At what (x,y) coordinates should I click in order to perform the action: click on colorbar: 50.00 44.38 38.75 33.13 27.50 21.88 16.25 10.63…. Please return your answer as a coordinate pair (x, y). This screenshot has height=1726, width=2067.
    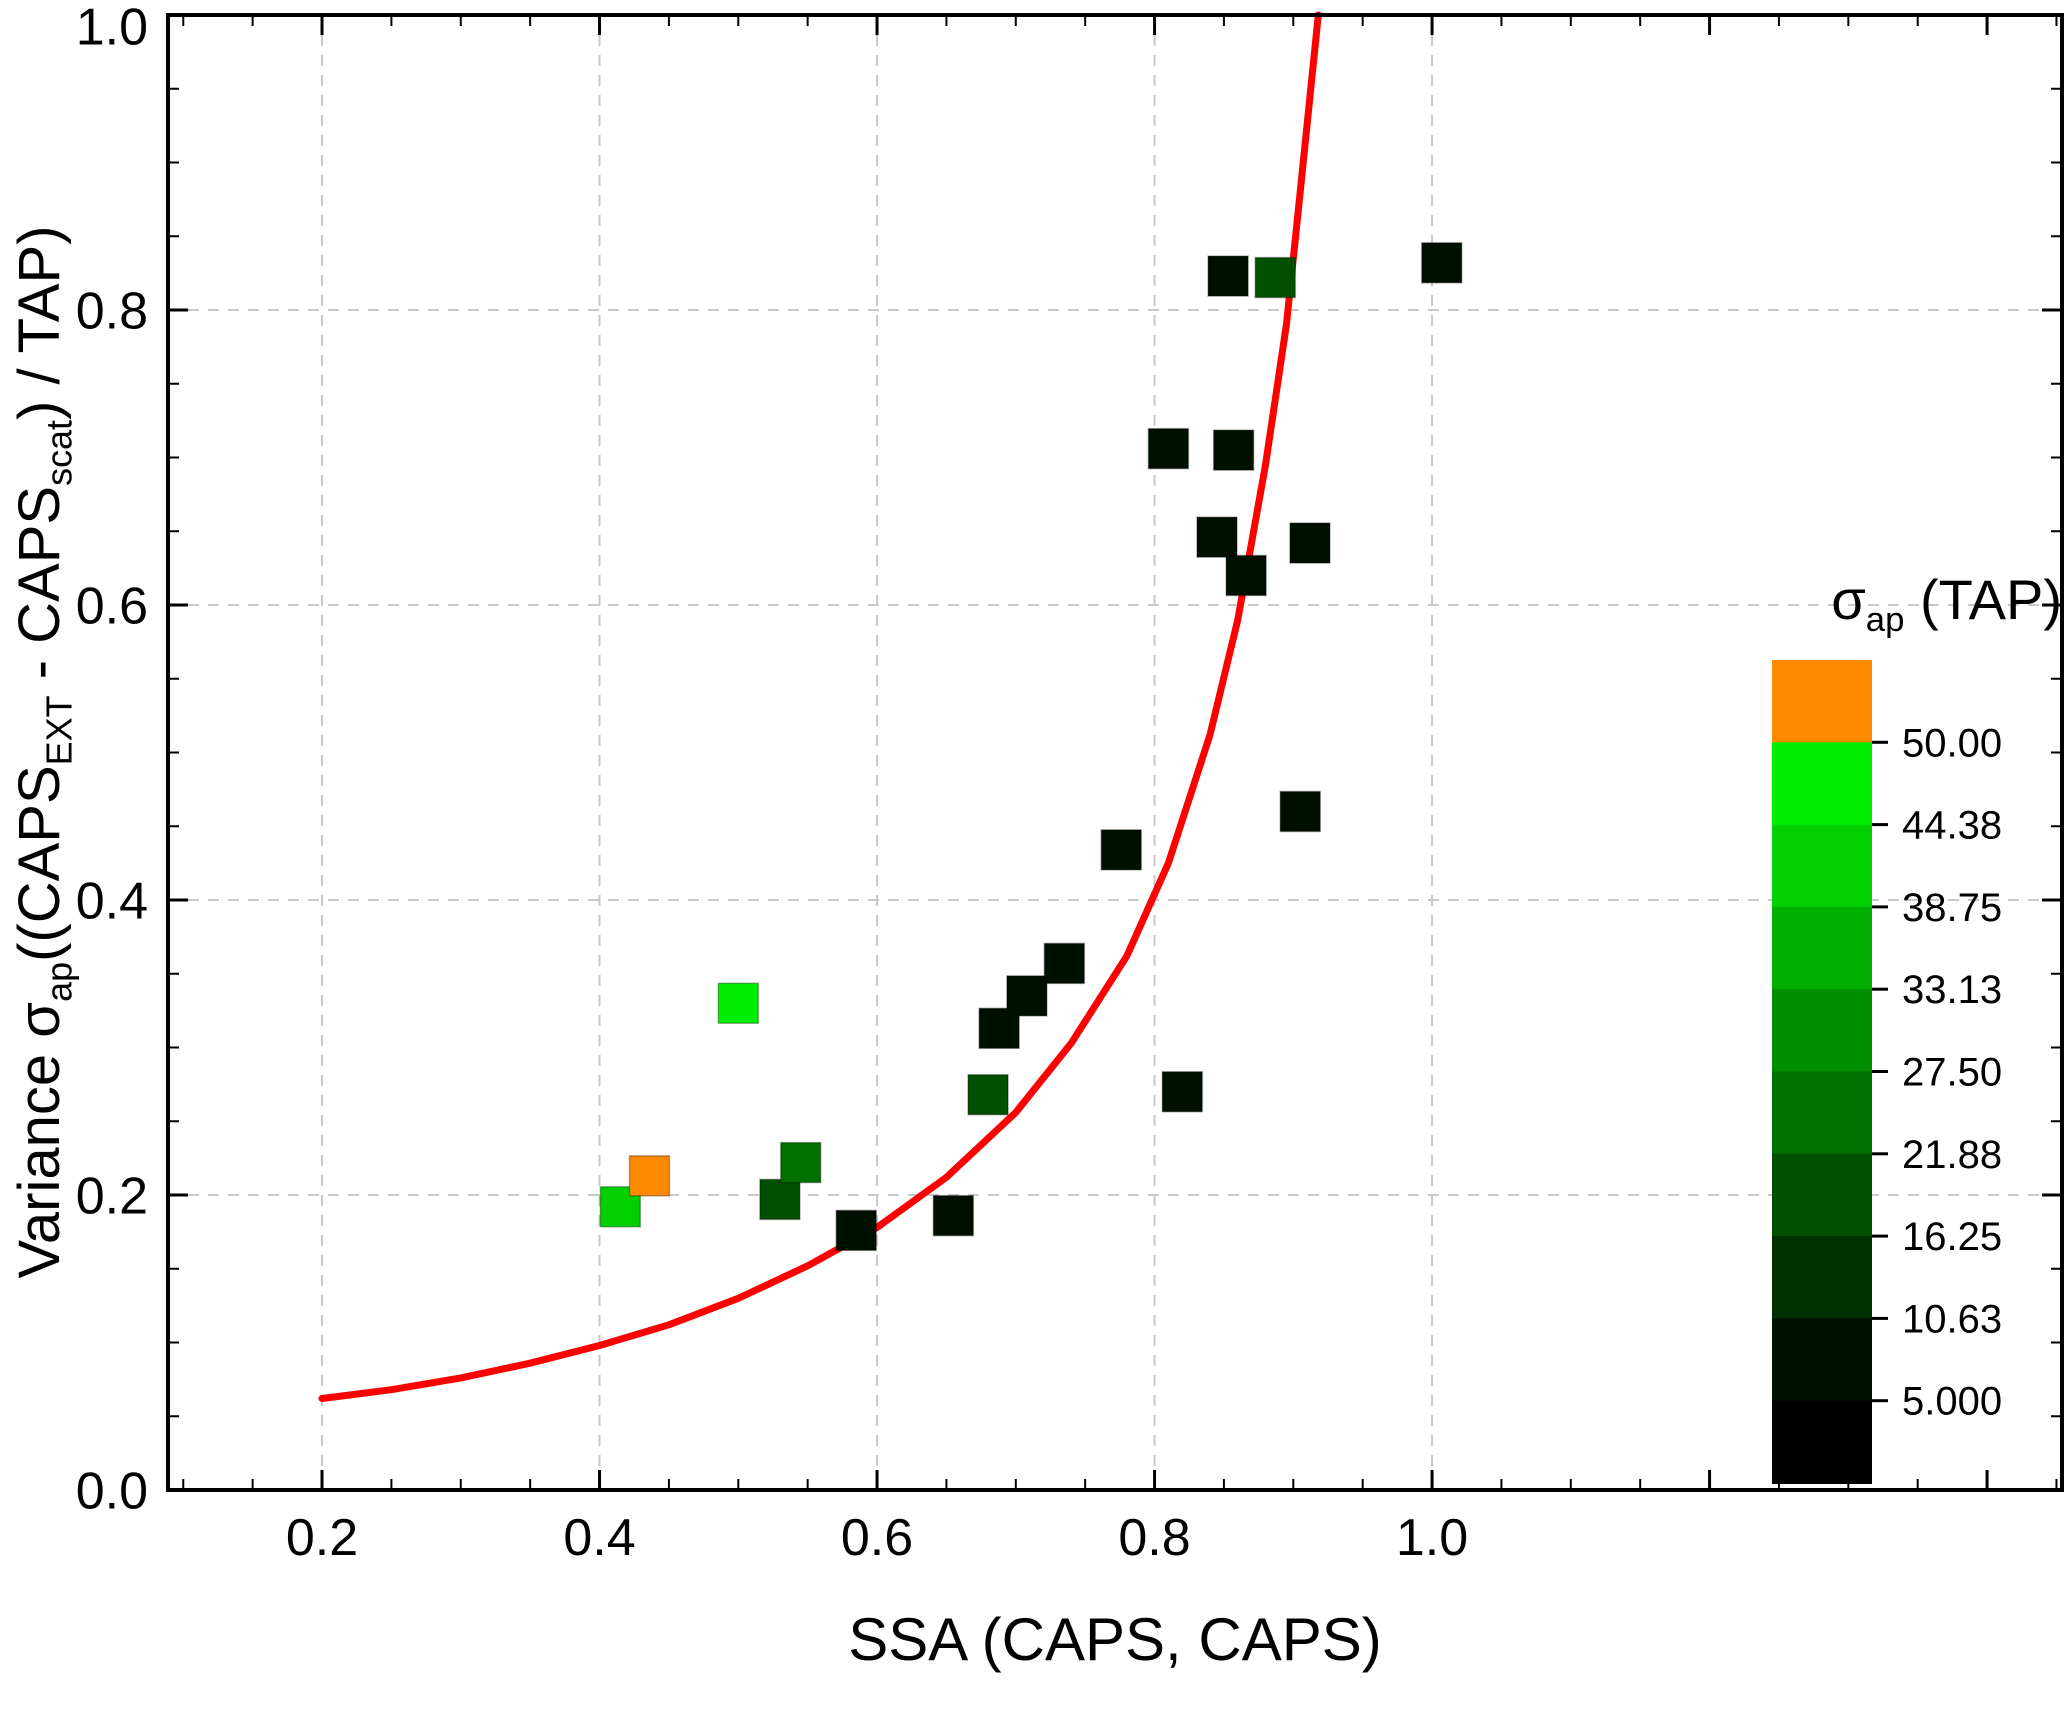
    Looking at the image, I should click on (1887, 1072).